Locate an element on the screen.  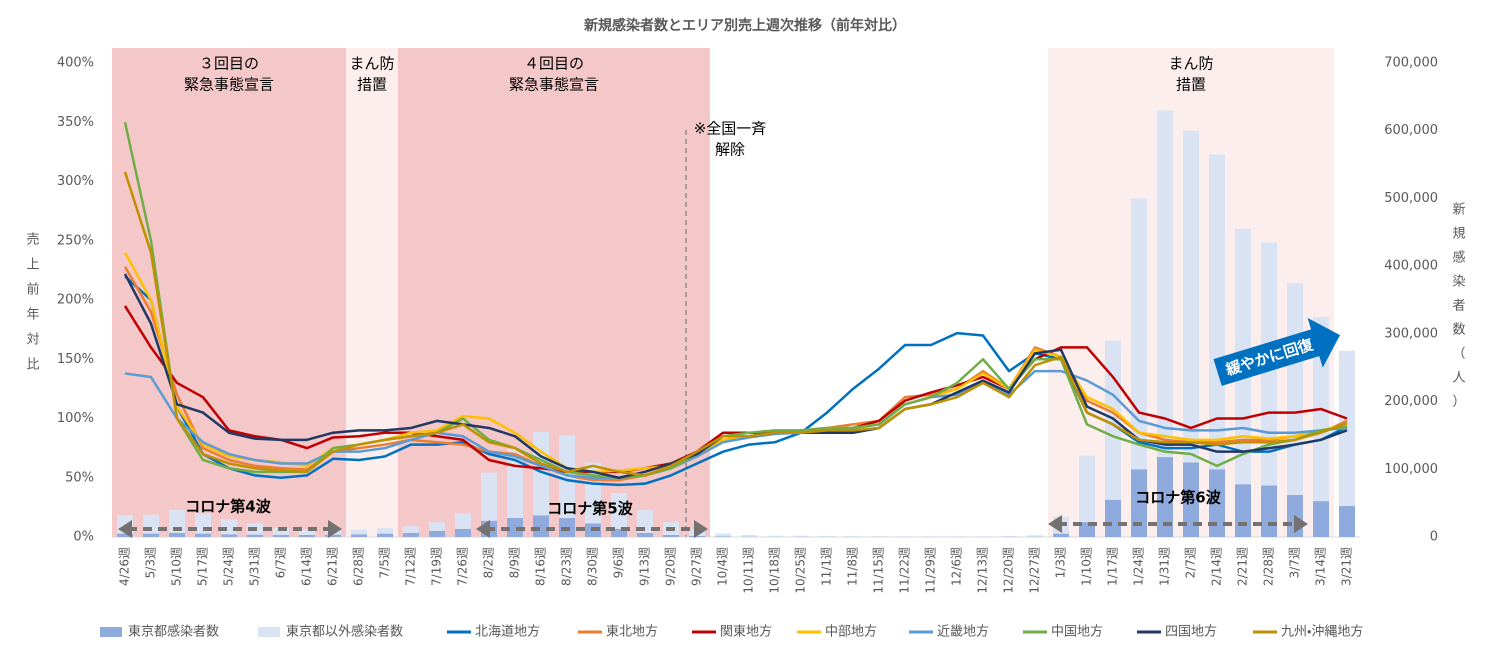
x-tick-label: 11/15週 is located at coordinates (879, 570).